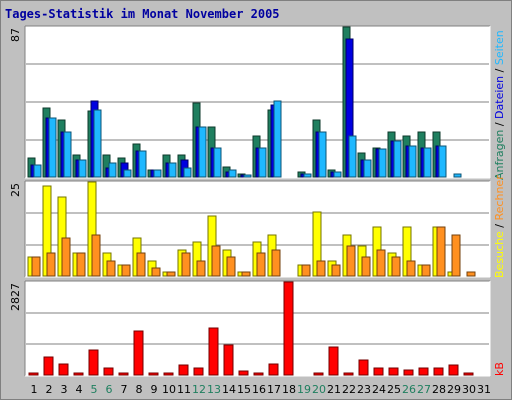  I want to click on x-label-day-11: 11, so click(184, 389).